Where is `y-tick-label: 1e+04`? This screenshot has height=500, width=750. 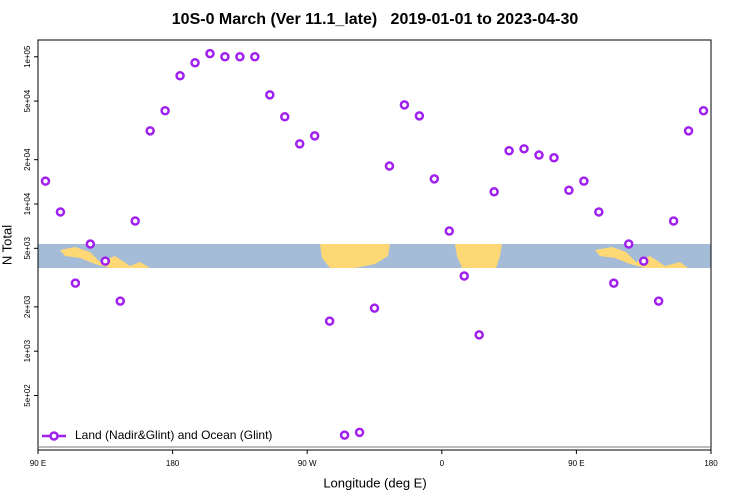 y-tick-label: 1e+04 is located at coordinates (27, 203).